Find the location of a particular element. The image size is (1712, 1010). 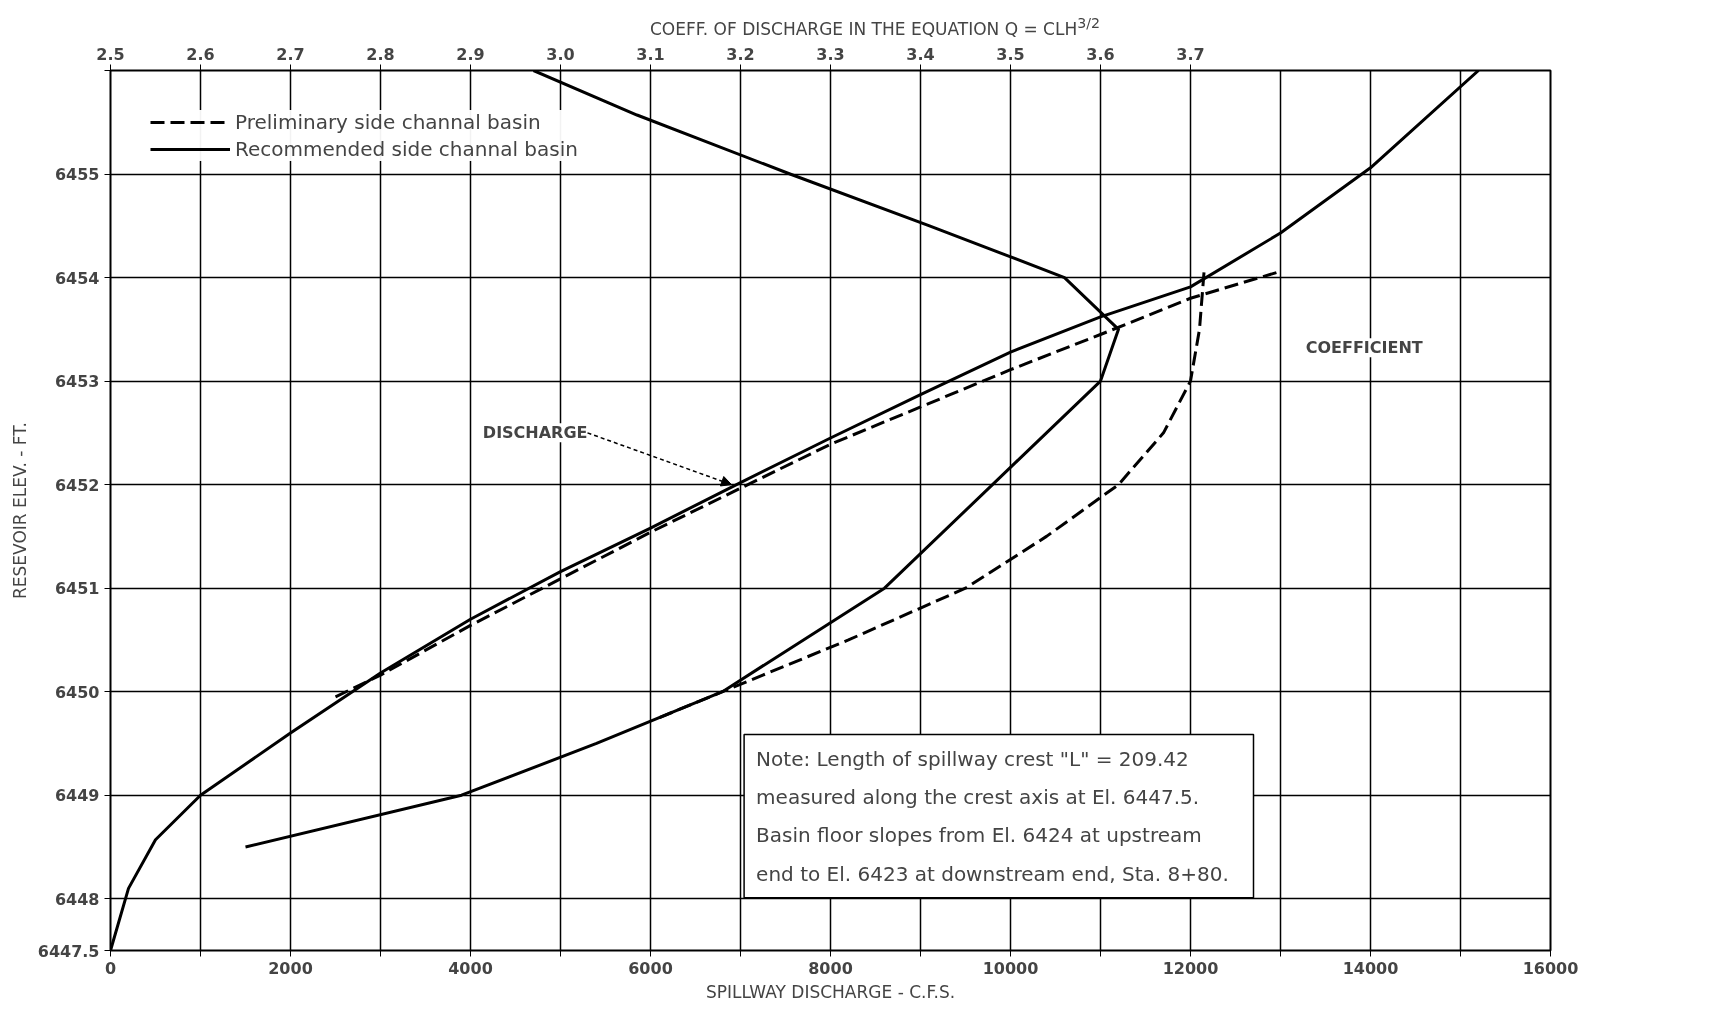

x2-tick-label: 2.7 is located at coordinates (290, 54).